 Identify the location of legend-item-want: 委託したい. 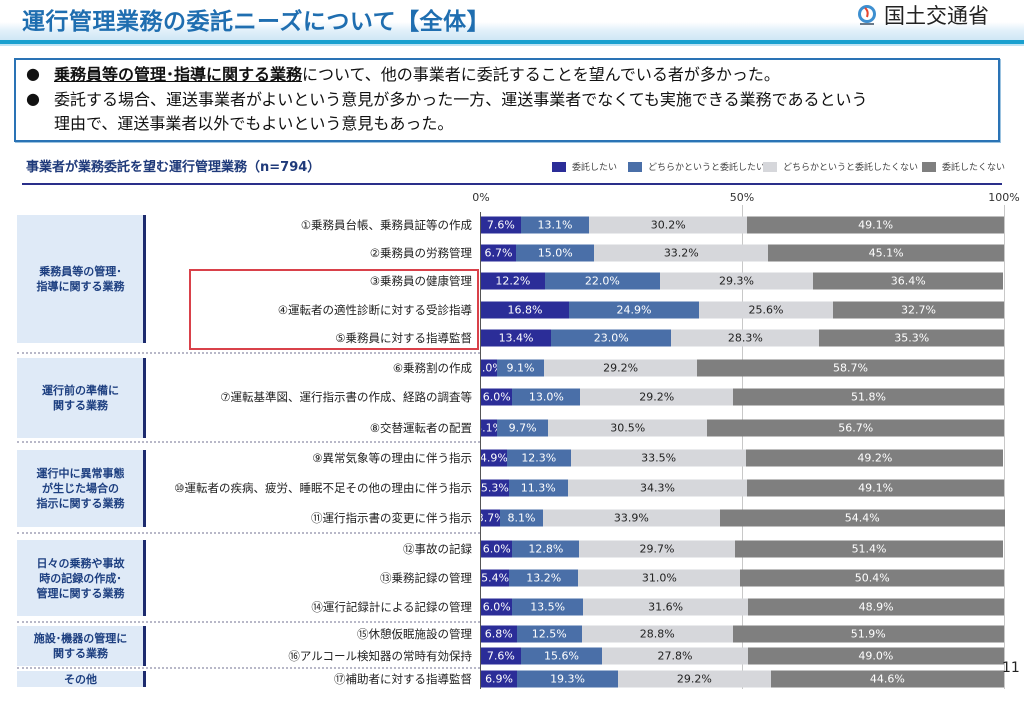
(584, 166).